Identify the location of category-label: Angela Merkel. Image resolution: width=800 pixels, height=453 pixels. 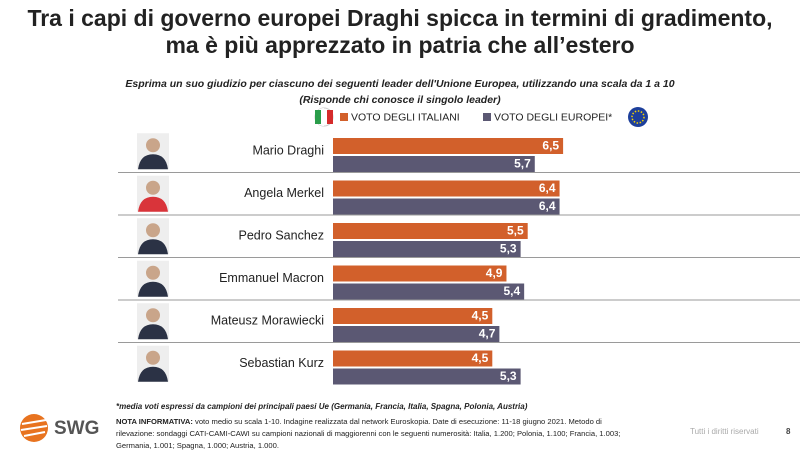
(284, 193).